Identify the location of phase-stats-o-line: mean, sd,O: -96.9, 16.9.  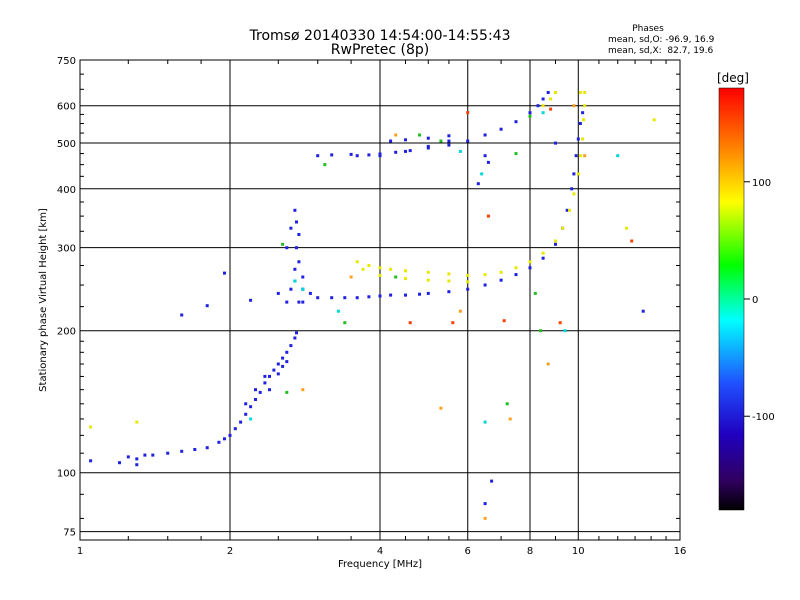
(661, 40).